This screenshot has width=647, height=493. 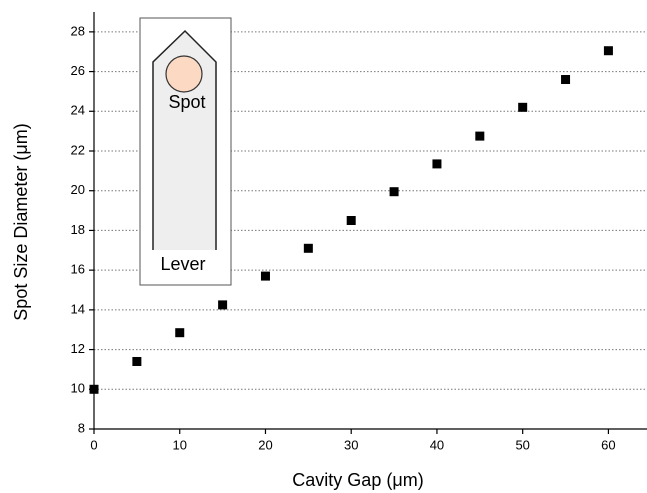 I want to click on y-tick-label: 10, so click(x=78, y=388).